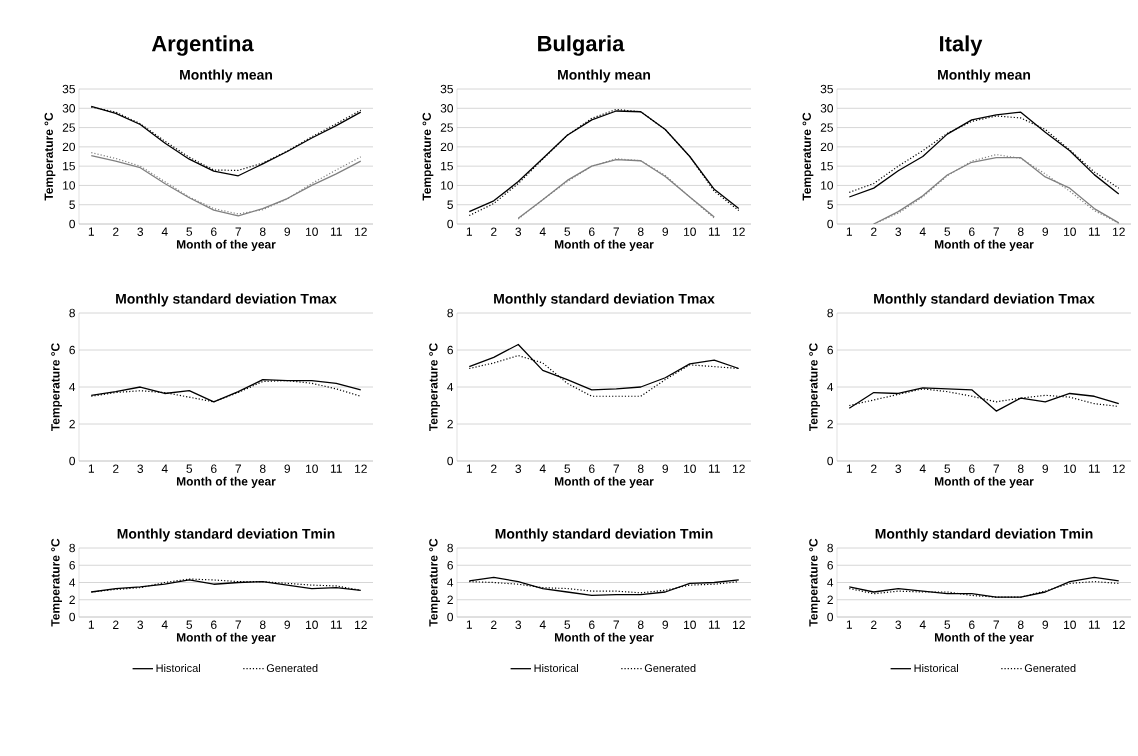 Image resolution: width=1138 pixels, height=756 pixels. What do you see at coordinates (581, 45) in the screenshot?
I see `chart-title: Bulgaria` at bounding box center [581, 45].